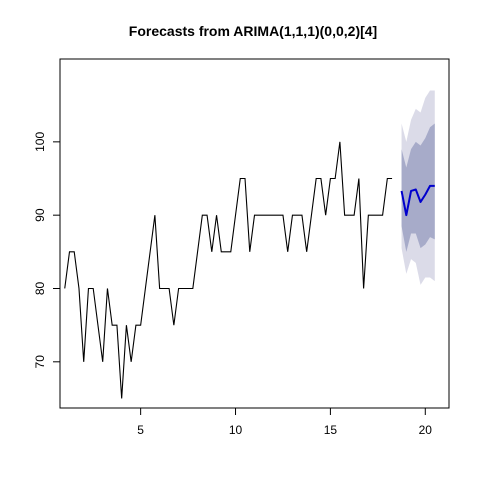 This screenshot has height=480, width=480. What do you see at coordinates (40, 215) in the screenshot?
I see `y-tick-label: 90` at bounding box center [40, 215].